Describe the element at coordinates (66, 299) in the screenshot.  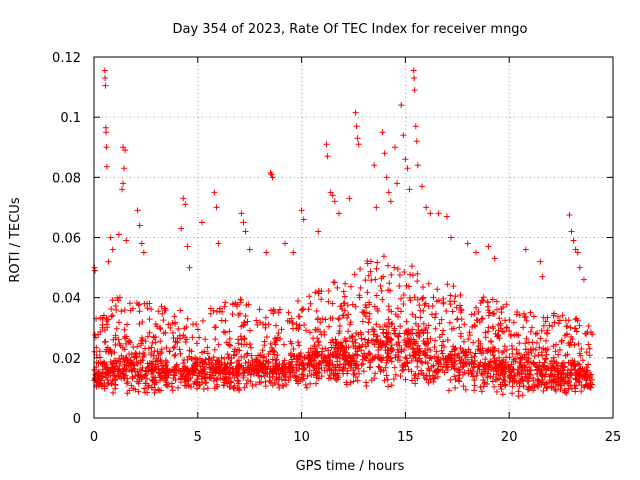
I see `y-tick-label: 0.04` at that location.